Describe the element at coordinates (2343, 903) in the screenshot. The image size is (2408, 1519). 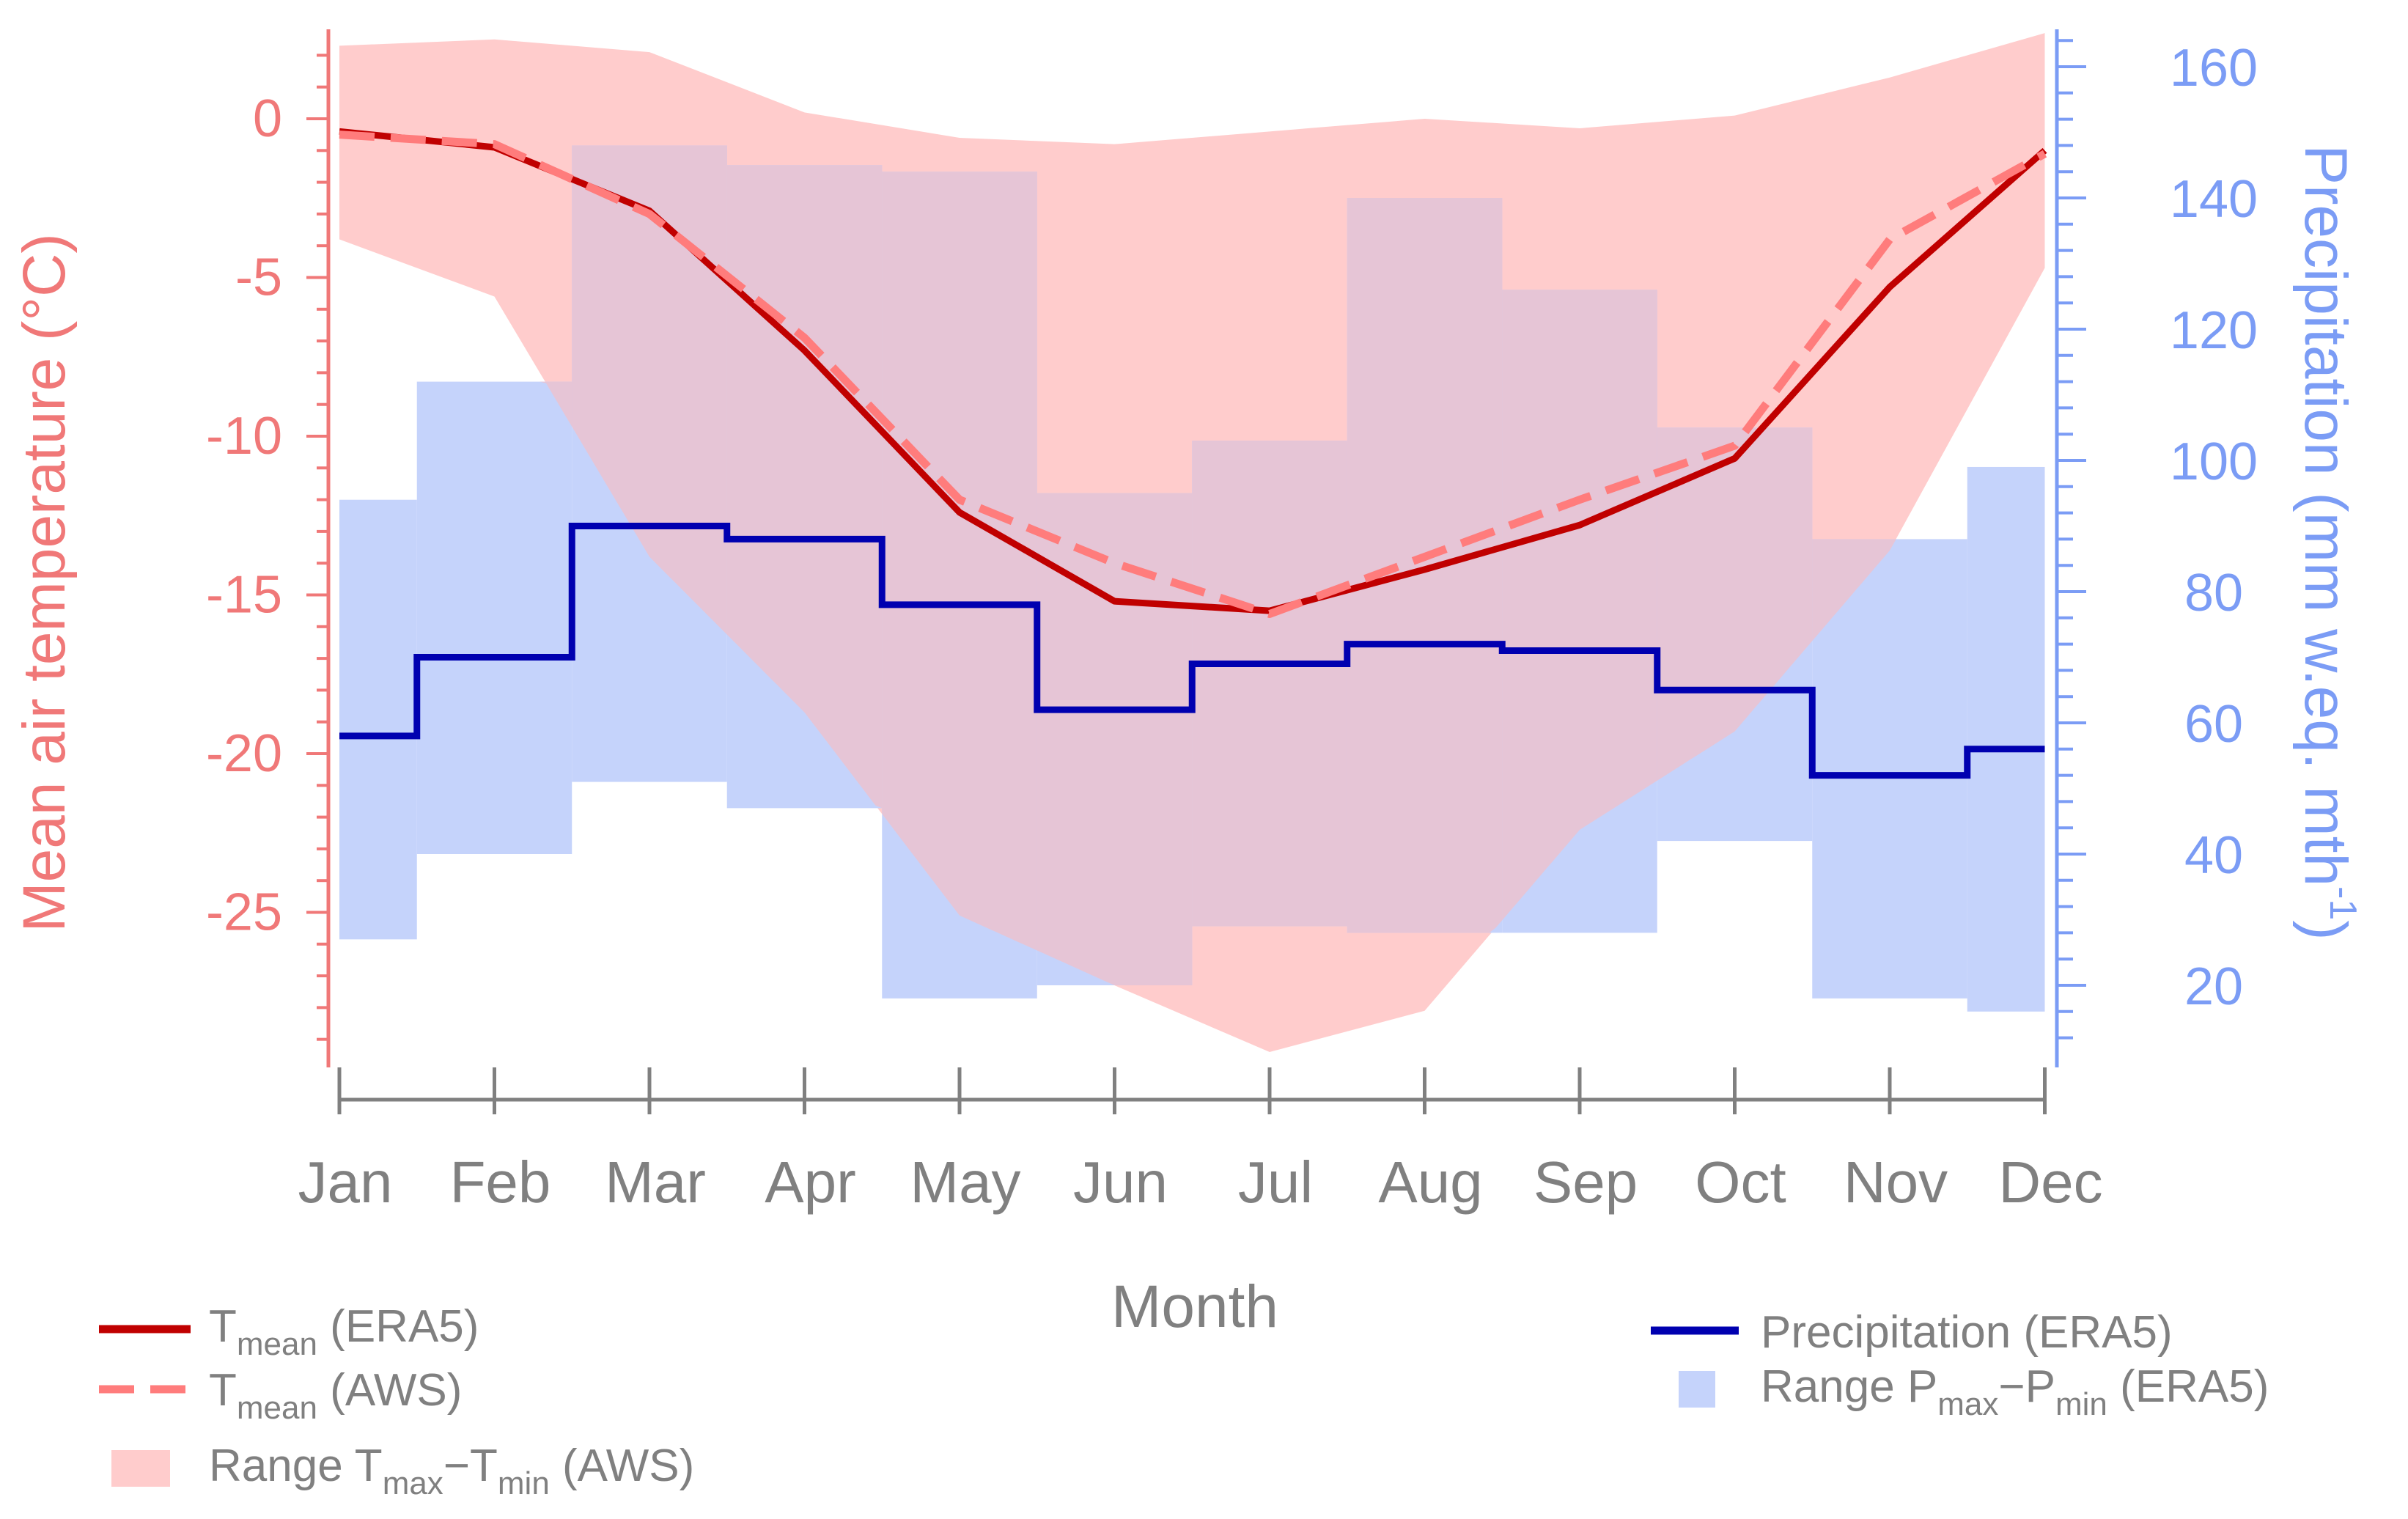
I see `y-axis-right-title-sup: -1` at that location.